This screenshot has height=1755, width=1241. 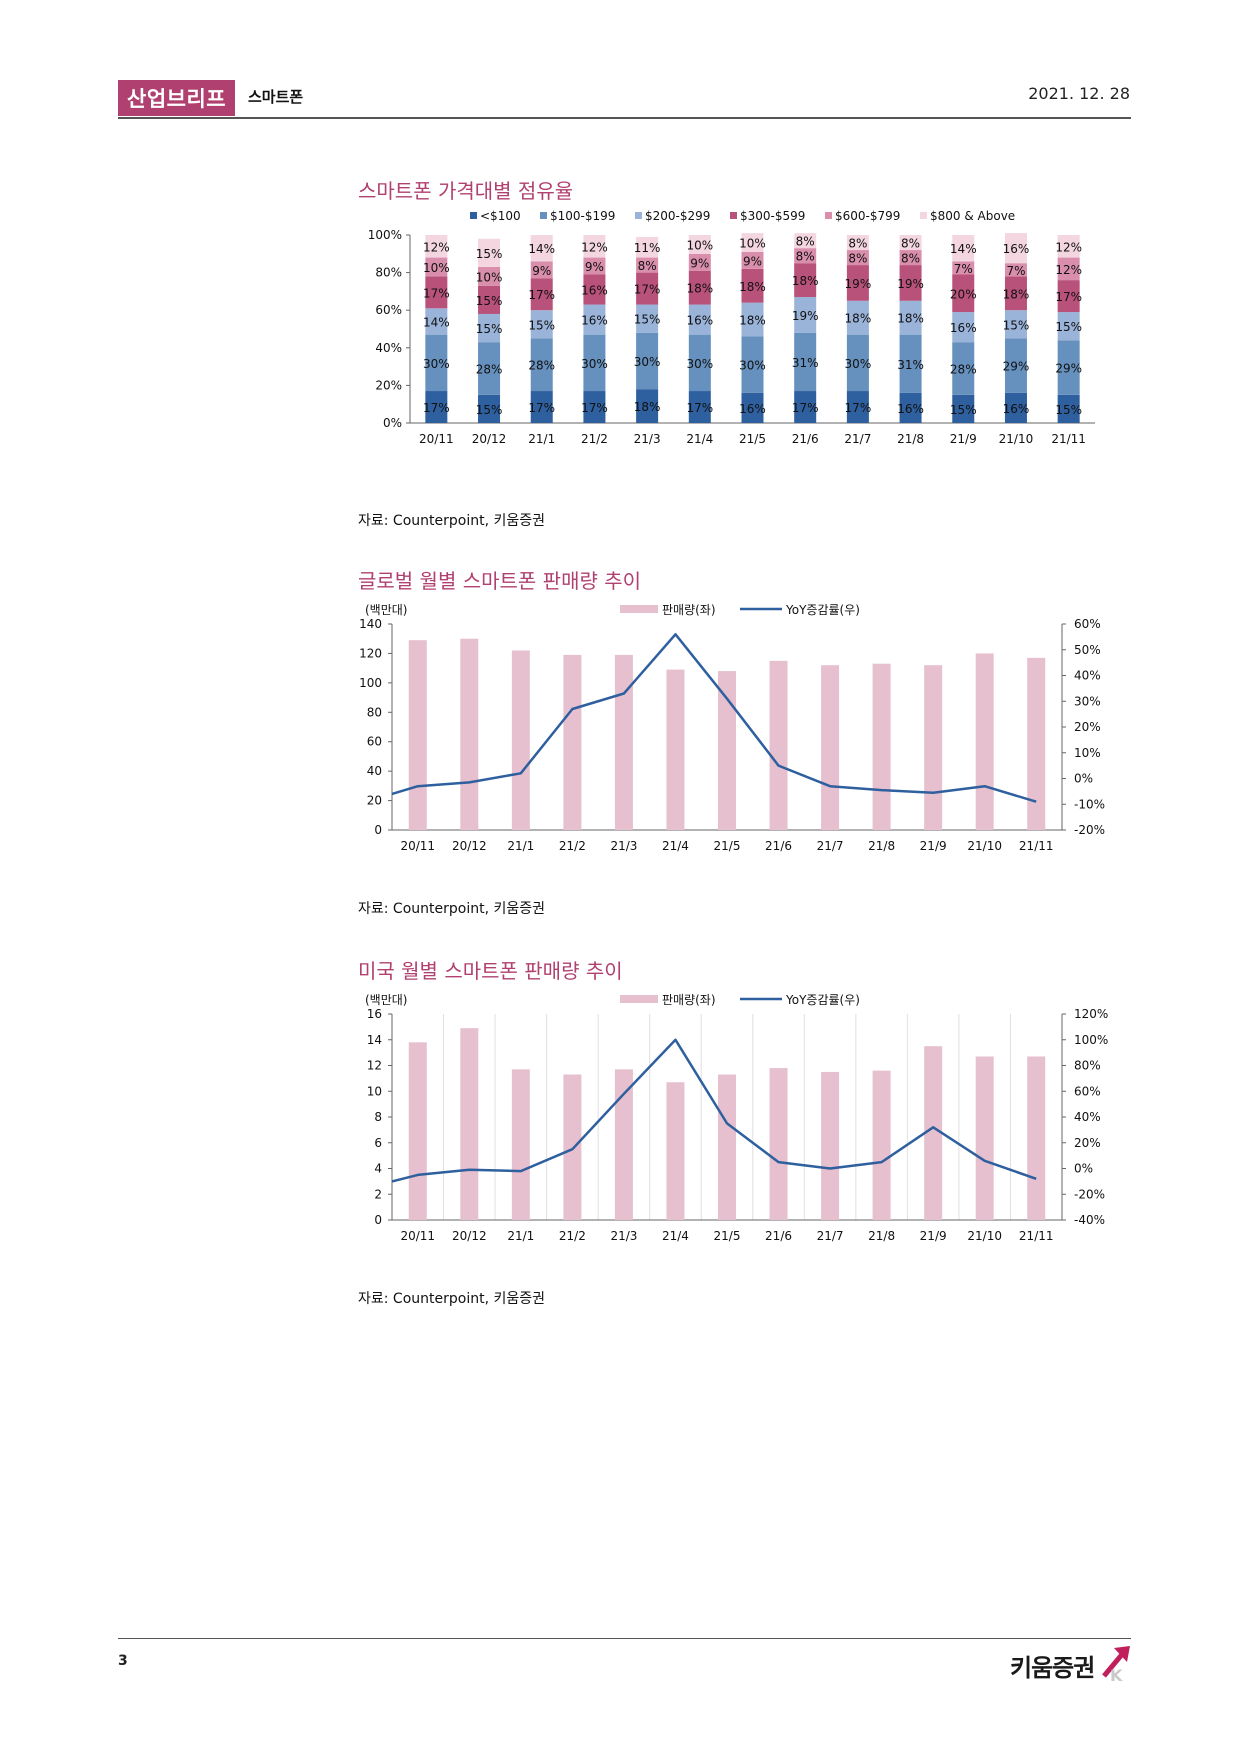 I want to click on data-label: 28%, so click(x=541, y=366).